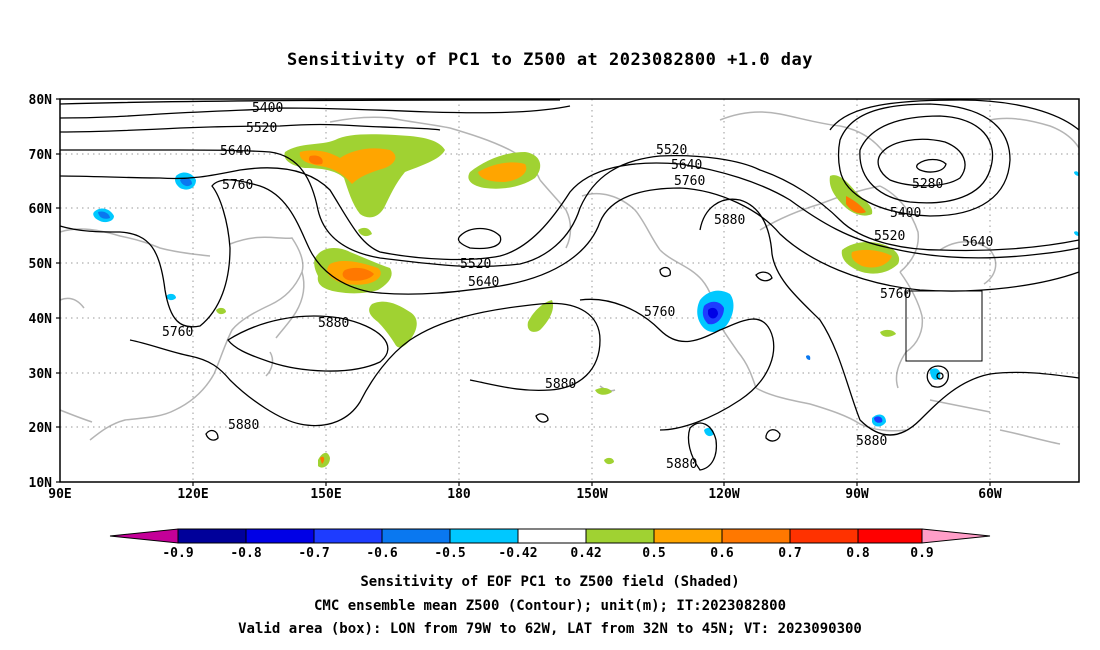  Describe the element at coordinates (723, 494) in the screenshot. I see `lon-label: 120W` at that location.